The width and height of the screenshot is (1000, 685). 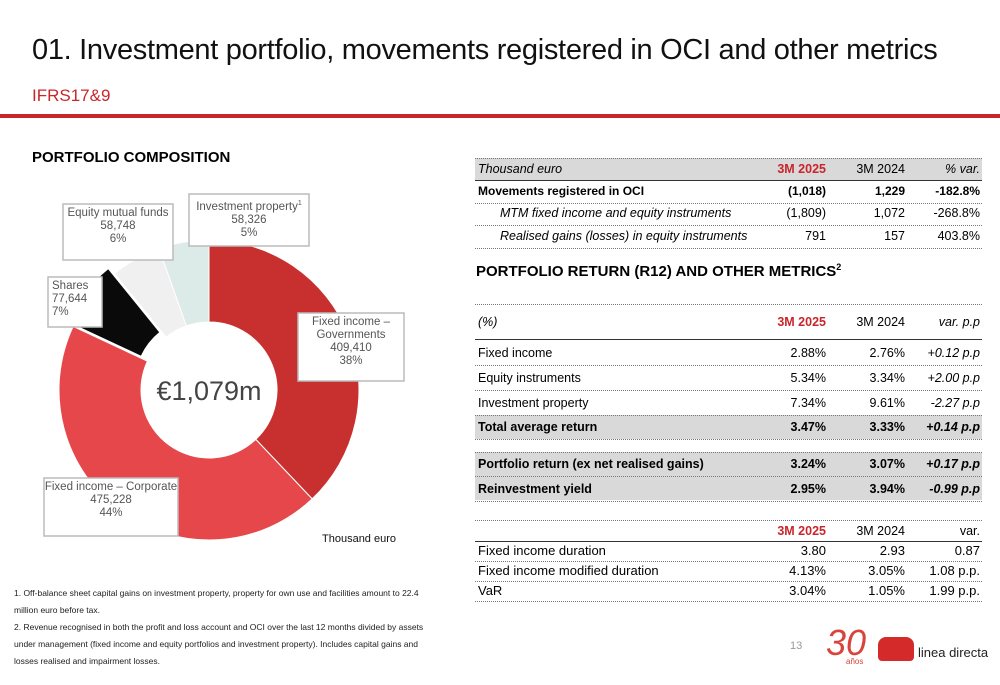 I want to click on table-cell: Reinvestment yield, so click(x=535, y=489).